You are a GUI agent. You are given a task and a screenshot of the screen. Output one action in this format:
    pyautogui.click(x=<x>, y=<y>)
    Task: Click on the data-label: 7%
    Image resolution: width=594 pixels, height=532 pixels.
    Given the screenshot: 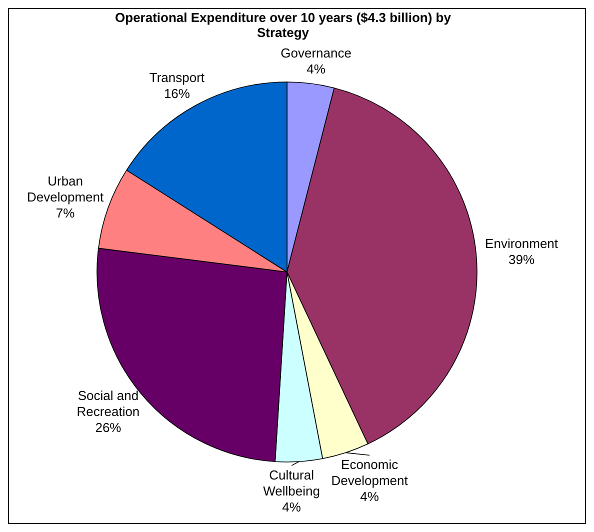 What is the action you would take?
    pyautogui.click(x=66, y=212)
    